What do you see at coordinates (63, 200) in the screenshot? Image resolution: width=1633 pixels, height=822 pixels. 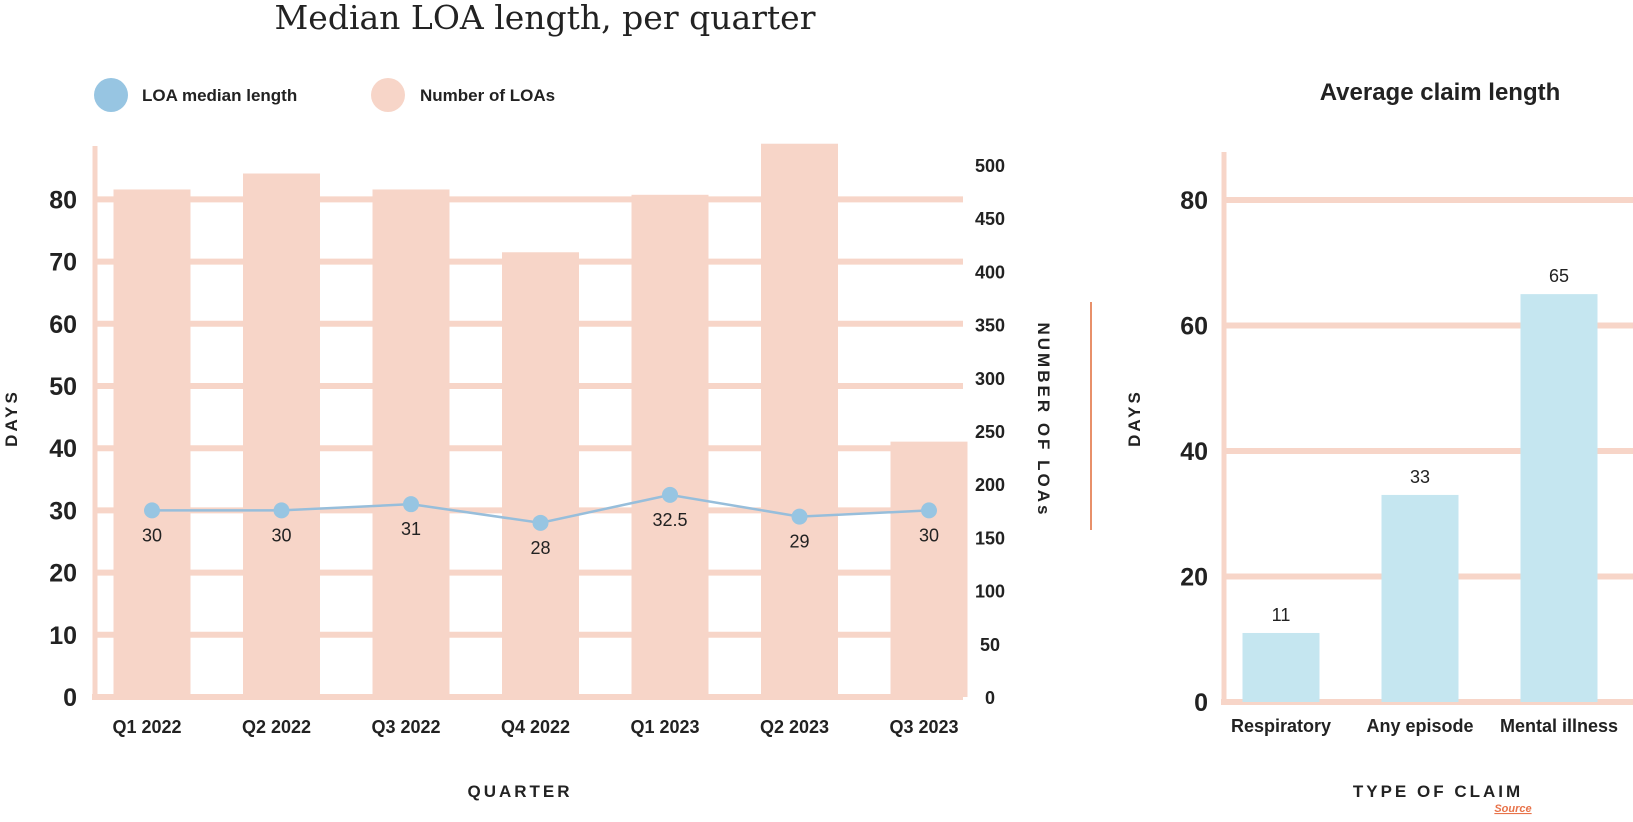 I see `chart1-y-tick-80: 80` at bounding box center [63, 200].